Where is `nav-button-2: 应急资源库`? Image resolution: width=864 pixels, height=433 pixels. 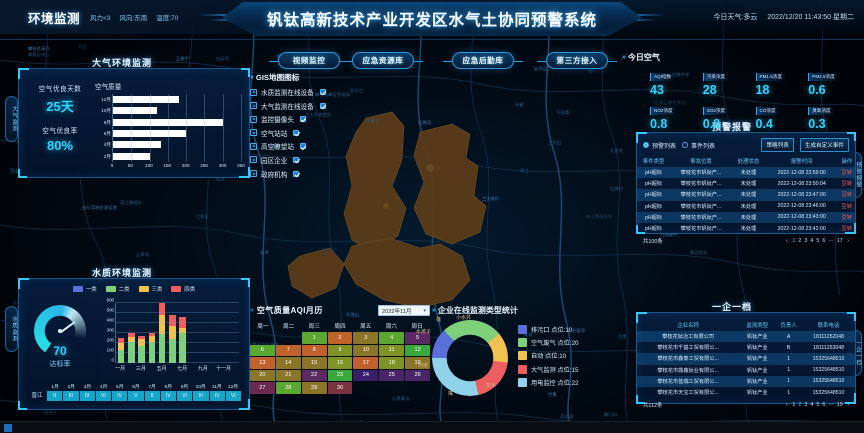
nav-button-2: 应急资源库 is located at coordinates (383, 60).